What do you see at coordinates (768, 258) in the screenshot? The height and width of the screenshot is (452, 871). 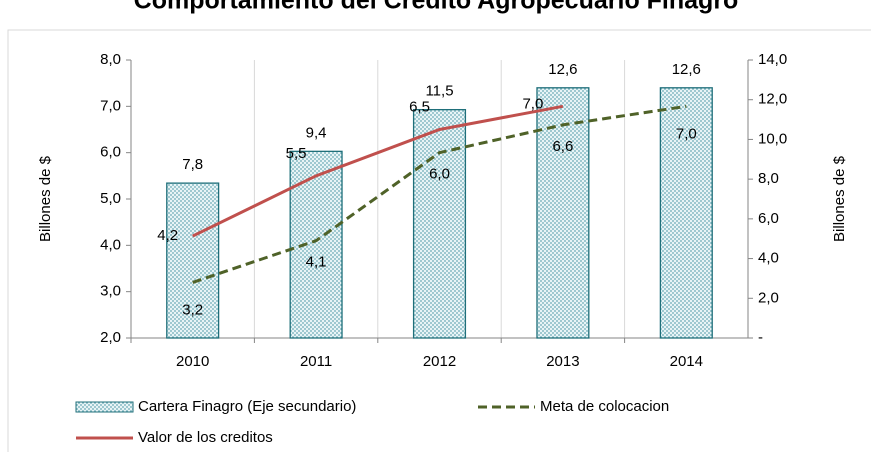 I see `y2-tick-label: 4,0` at bounding box center [768, 258].